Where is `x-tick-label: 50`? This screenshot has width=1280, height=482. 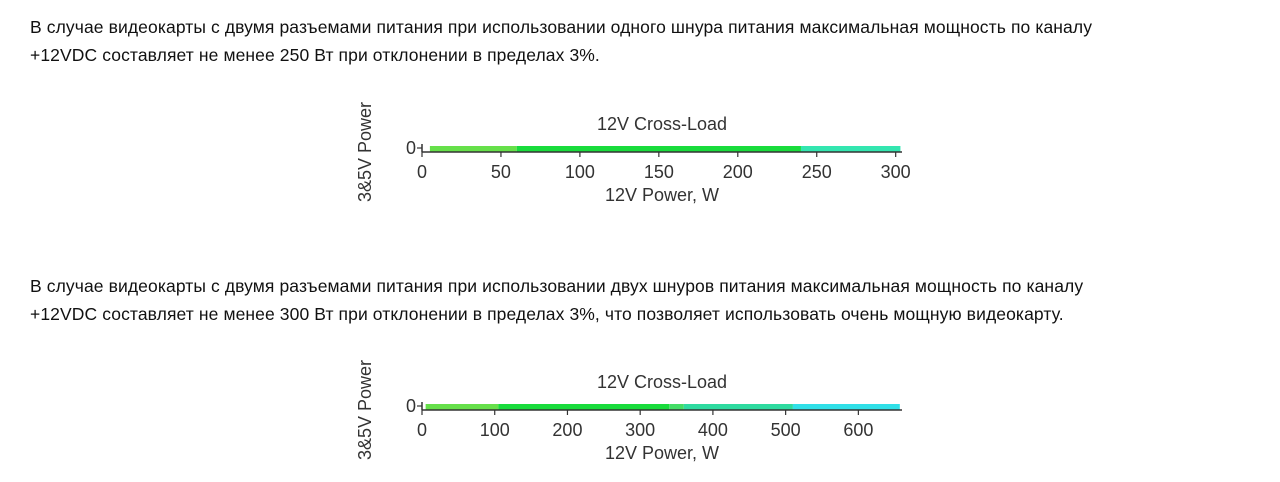
x-tick-label: 50 is located at coordinates (501, 172).